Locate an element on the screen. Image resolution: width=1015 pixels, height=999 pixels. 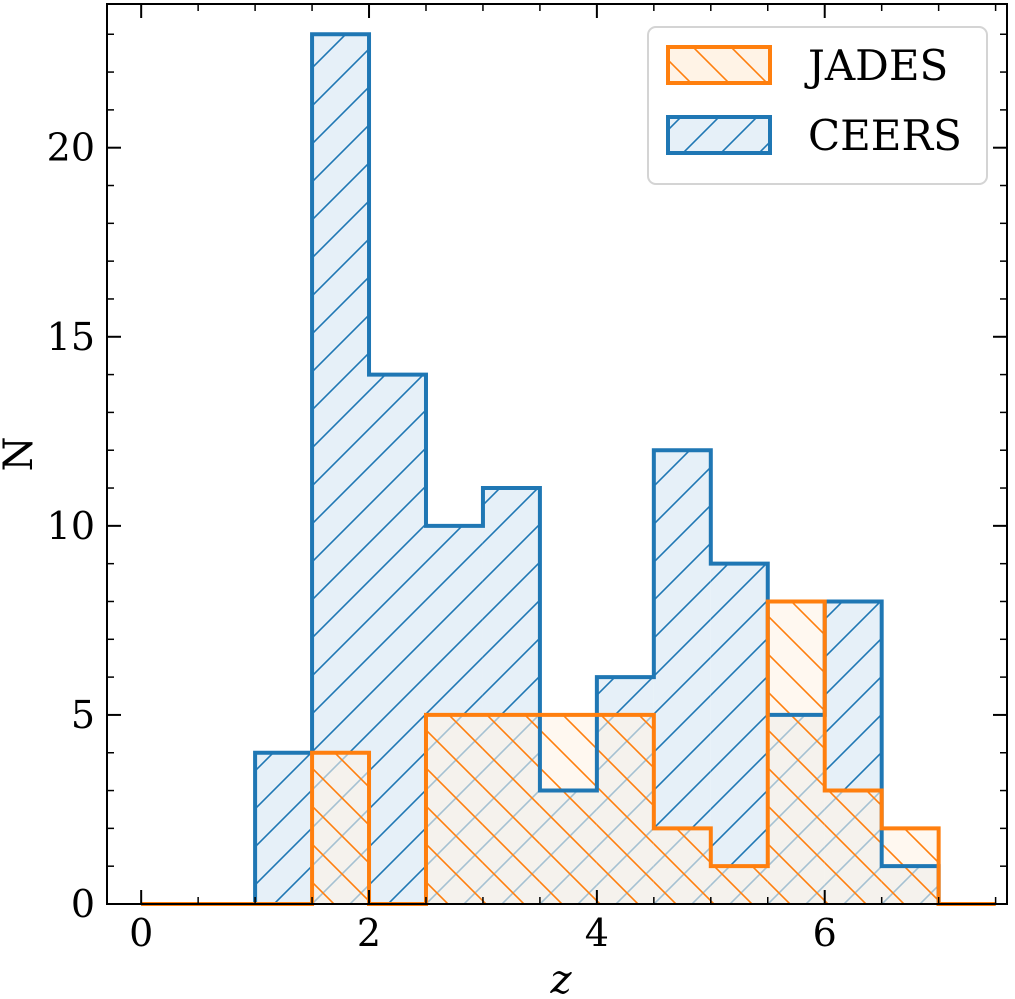
legend-swatch-jades is located at coordinates (719, 65).